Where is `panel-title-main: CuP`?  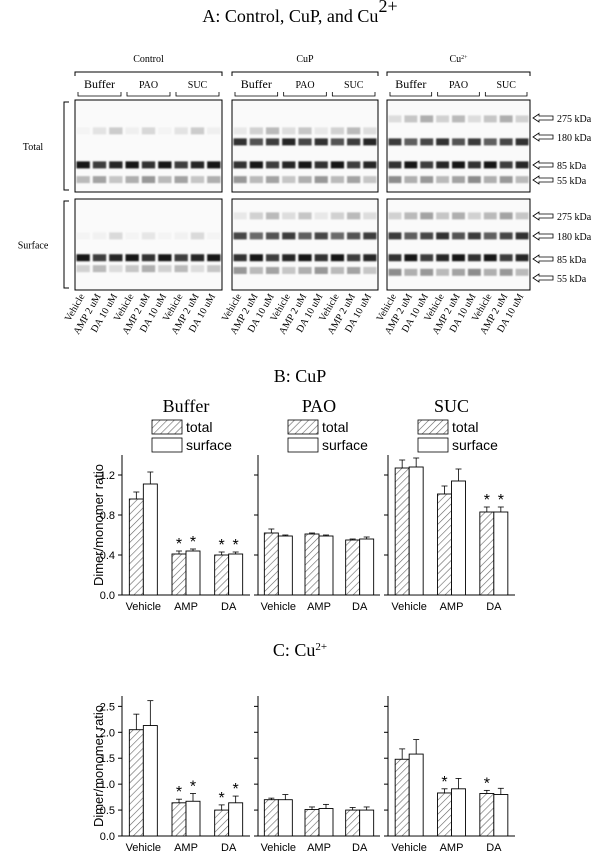 panel-title-main: CuP is located at coordinates (305, 59).